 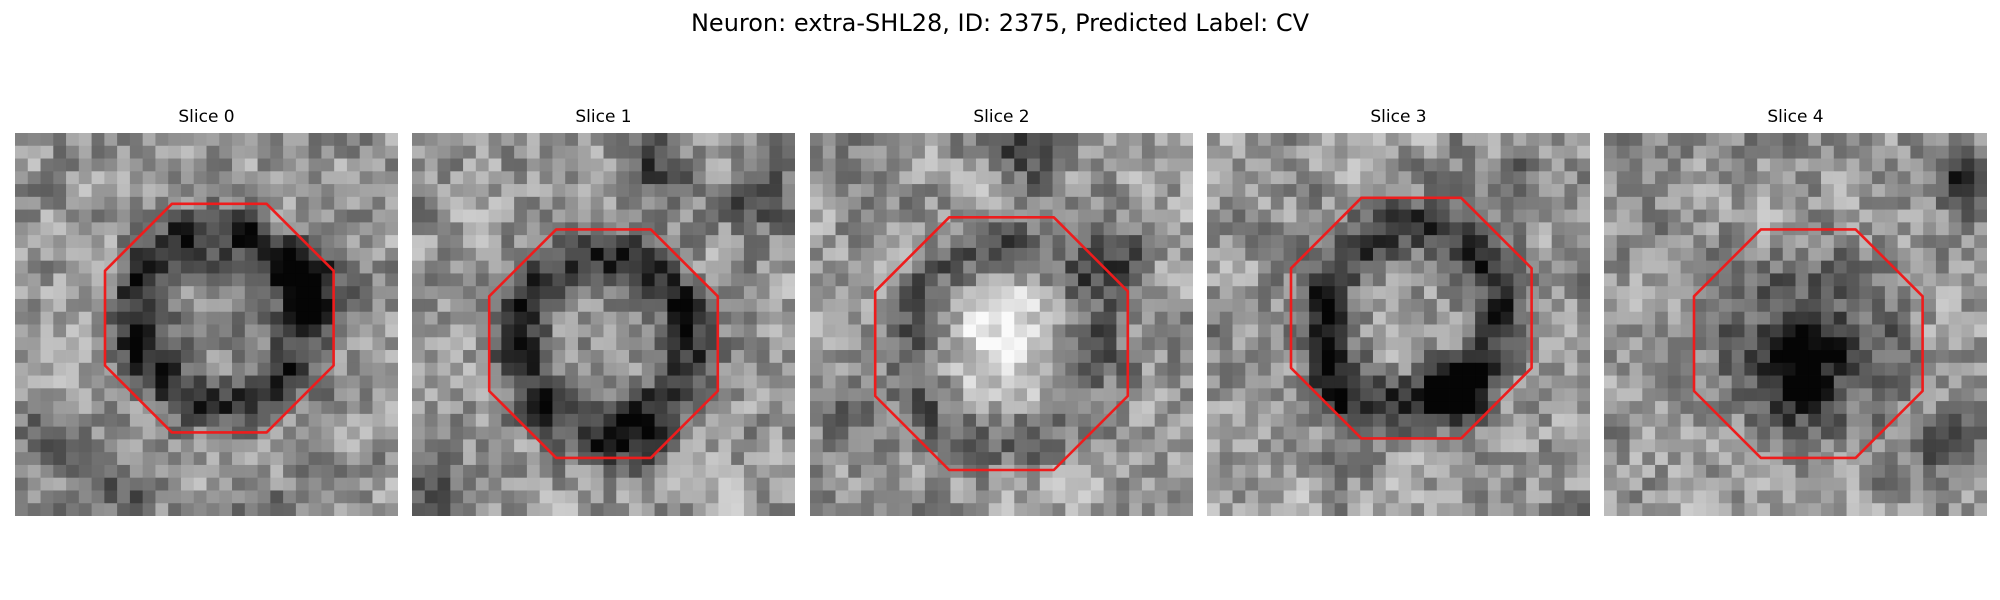 I want to click on slice-panel-4: Slice 4, so click(x=1795, y=310).